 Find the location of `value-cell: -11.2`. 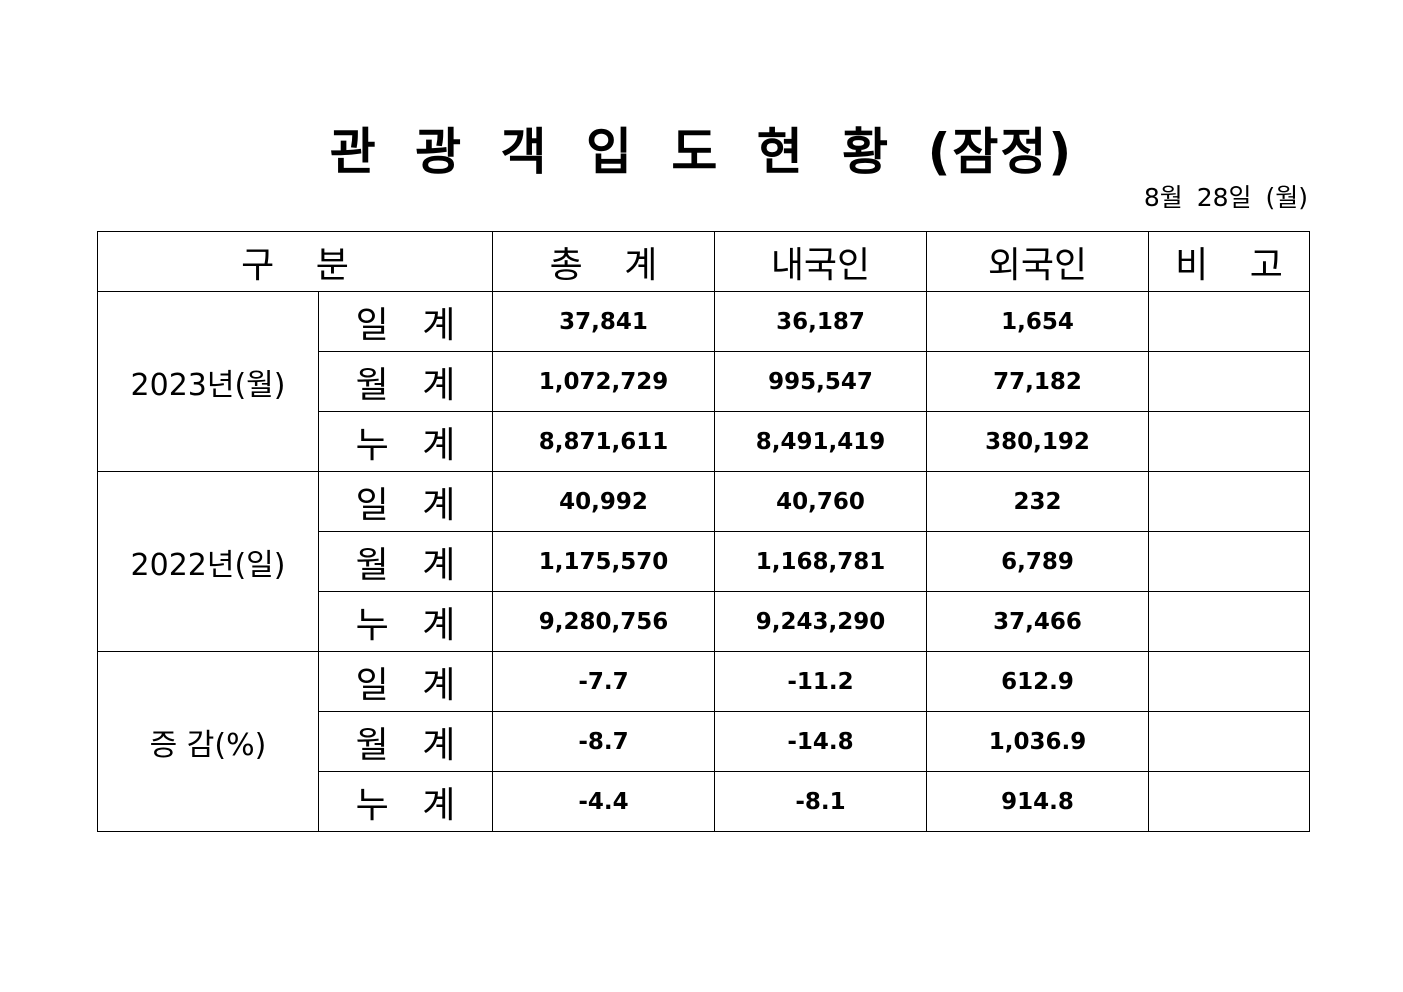

value-cell: -11.2 is located at coordinates (820, 681).